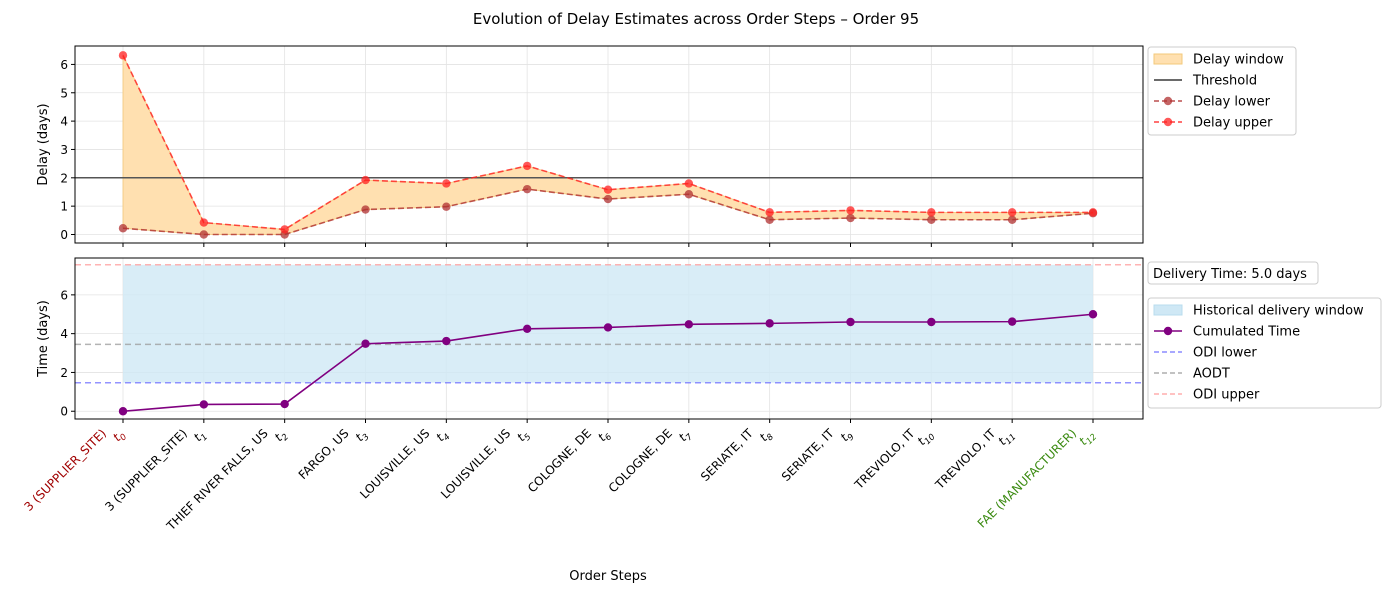 This screenshot has height=597, width=1390. What do you see at coordinates (1232, 102) in the screenshot?
I see `legend-label-delay-lower: Delay lower` at bounding box center [1232, 102].